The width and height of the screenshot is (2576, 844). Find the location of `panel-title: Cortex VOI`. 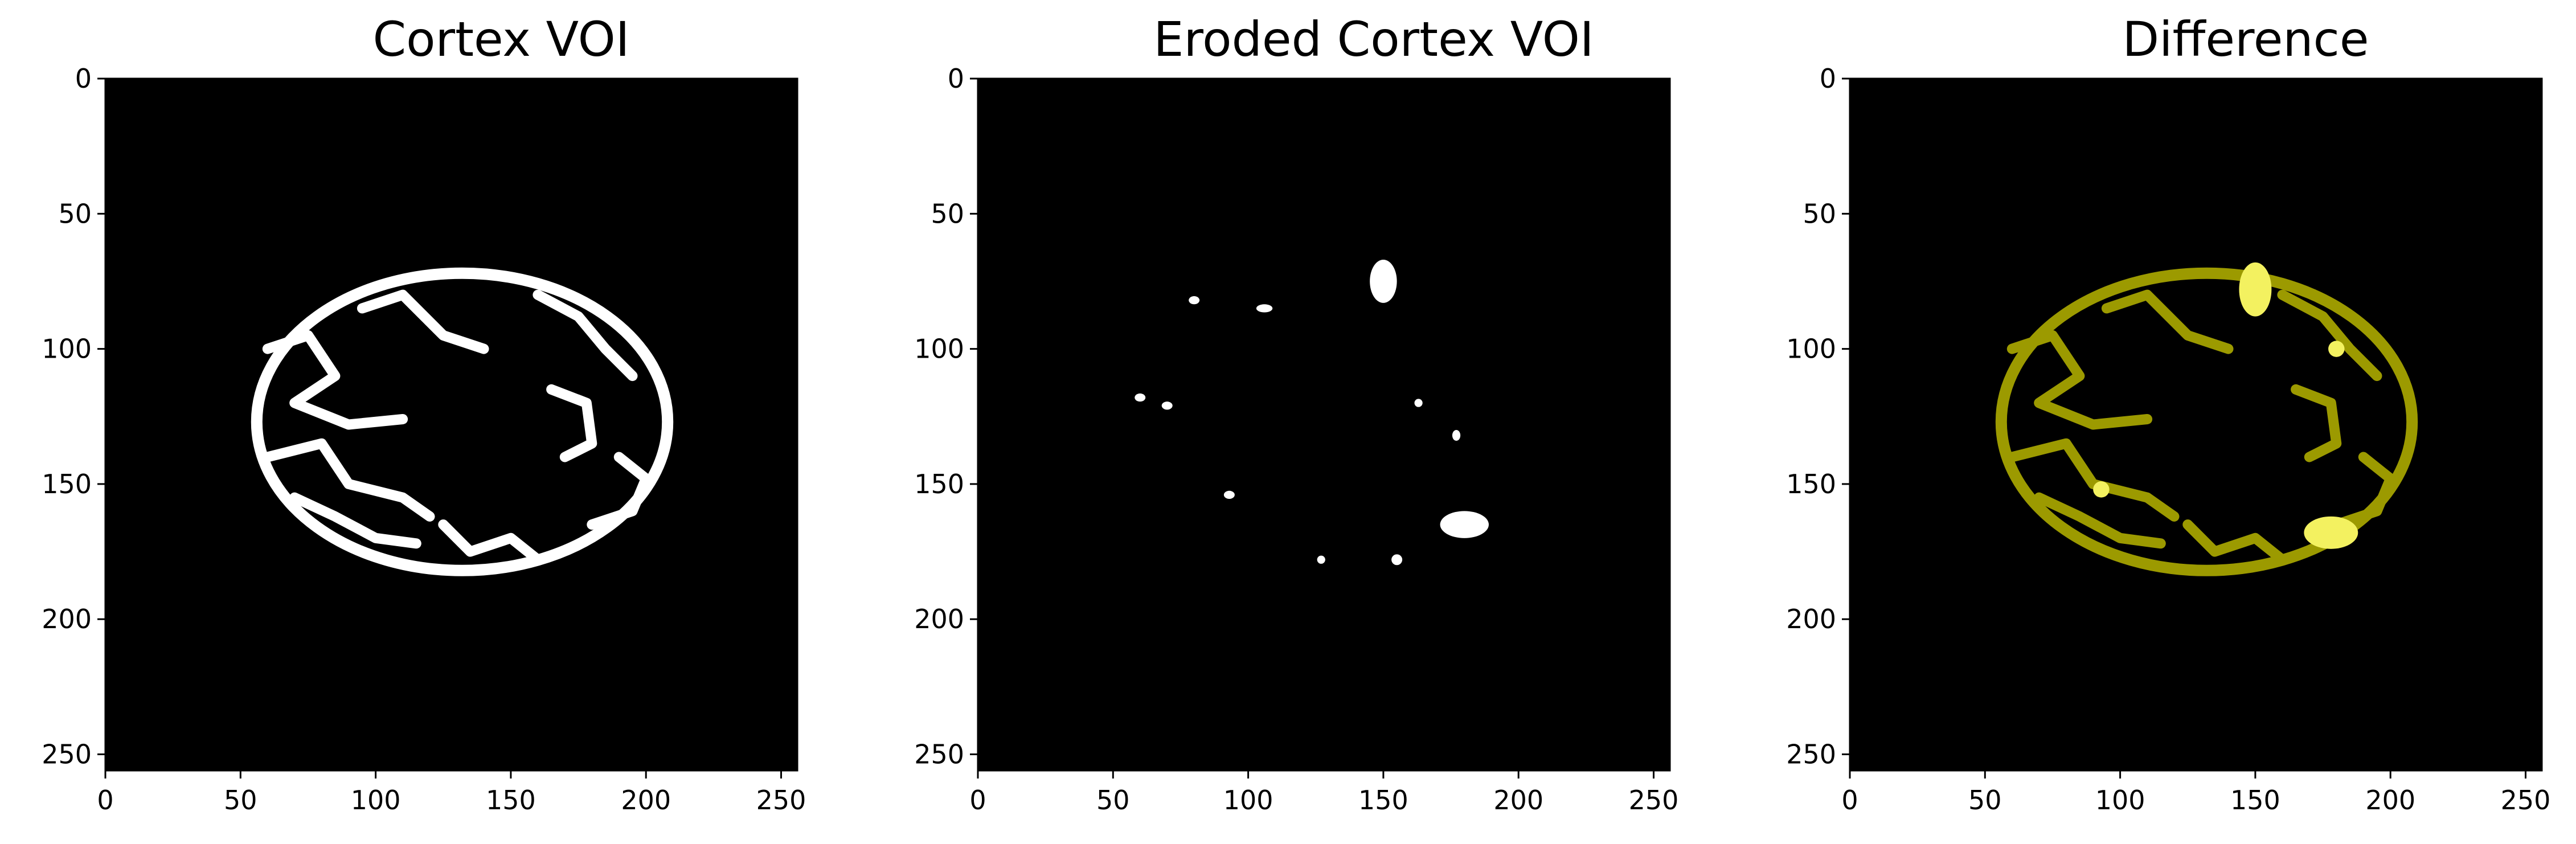

panel-title: Cortex VOI is located at coordinates (501, 39).